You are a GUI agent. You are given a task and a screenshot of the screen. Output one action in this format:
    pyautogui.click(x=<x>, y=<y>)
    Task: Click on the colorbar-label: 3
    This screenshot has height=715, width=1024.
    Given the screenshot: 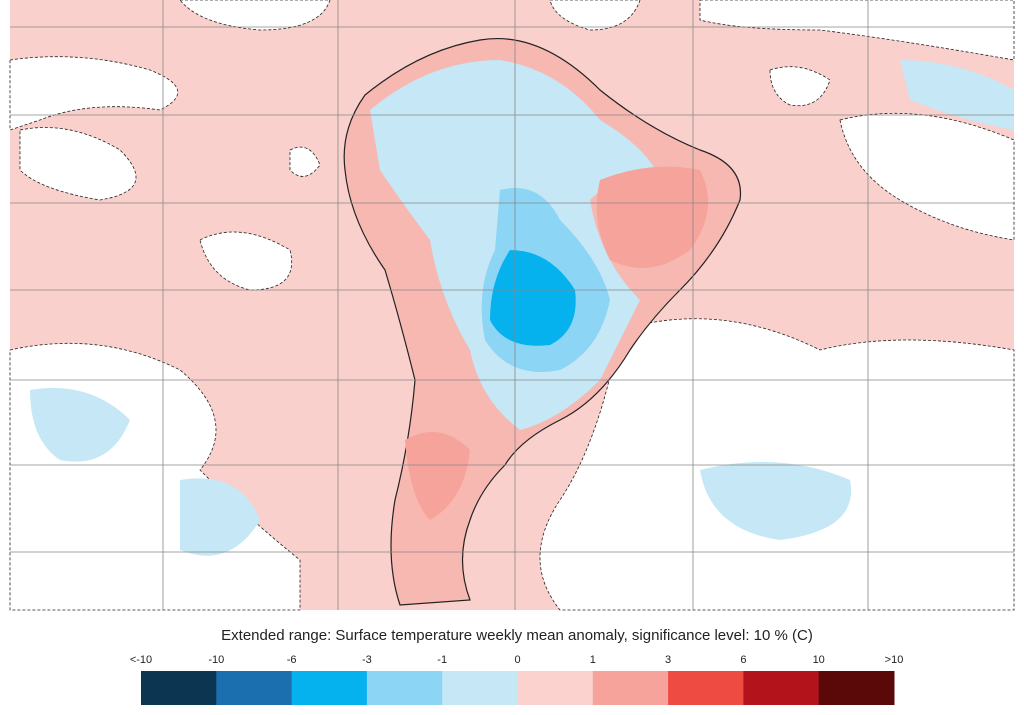 What is the action you would take?
    pyautogui.click(x=668, y=660)
    